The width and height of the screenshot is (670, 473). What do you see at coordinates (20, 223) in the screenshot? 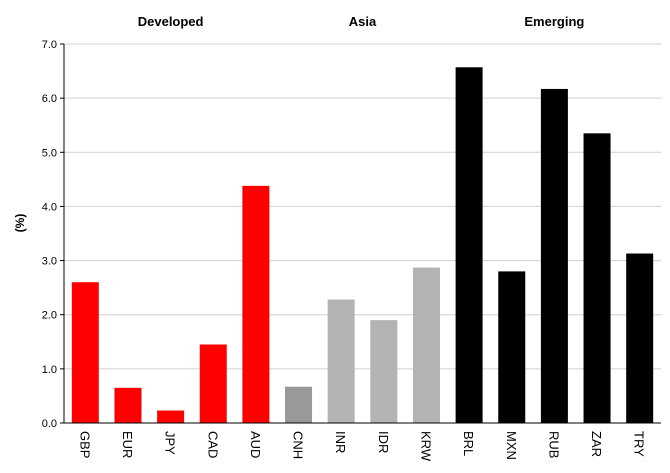
I see `y-axis-label: (%)` at bounding box center [20, 223].